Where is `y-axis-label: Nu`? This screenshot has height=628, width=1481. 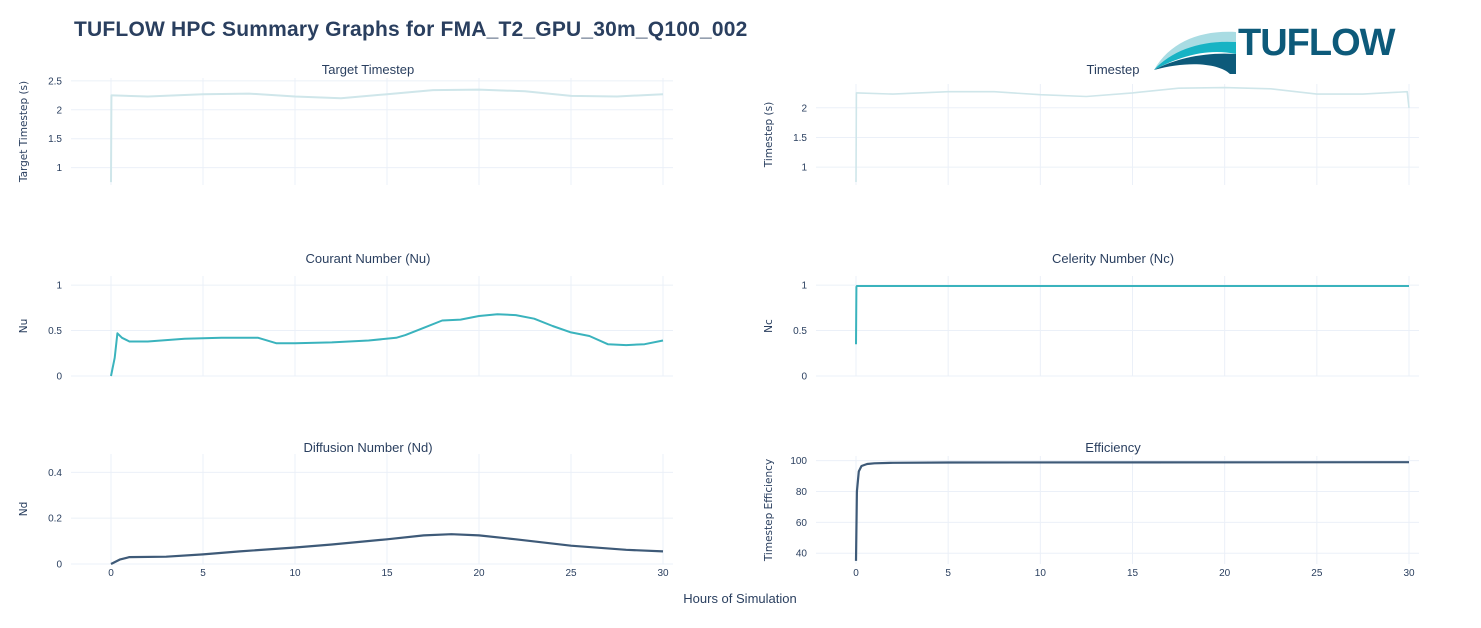 y-axis-label: Nu is located at coordinates (24, 326).